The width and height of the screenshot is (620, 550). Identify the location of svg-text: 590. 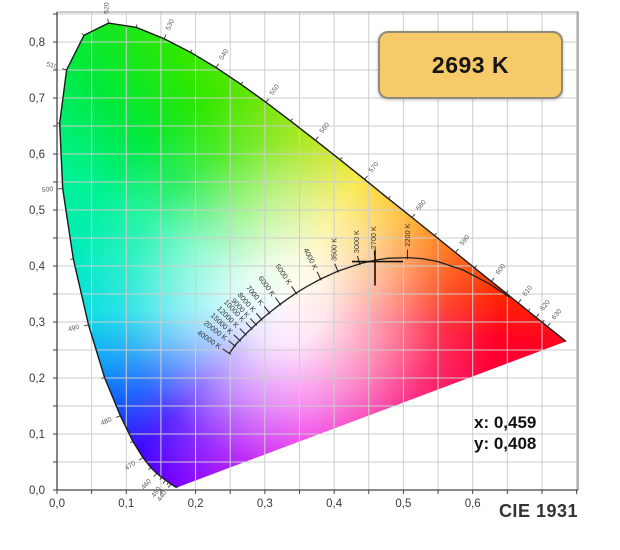
(465, 240).